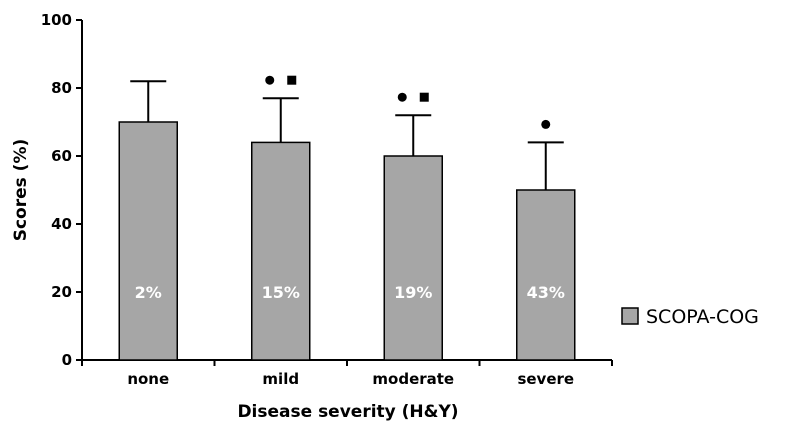 The height and width of the screenshot is (430, 793). Describe the element at coordinates (21, 190) in the screenshot. I see `y-axis-title: Scores (%)` at that location.